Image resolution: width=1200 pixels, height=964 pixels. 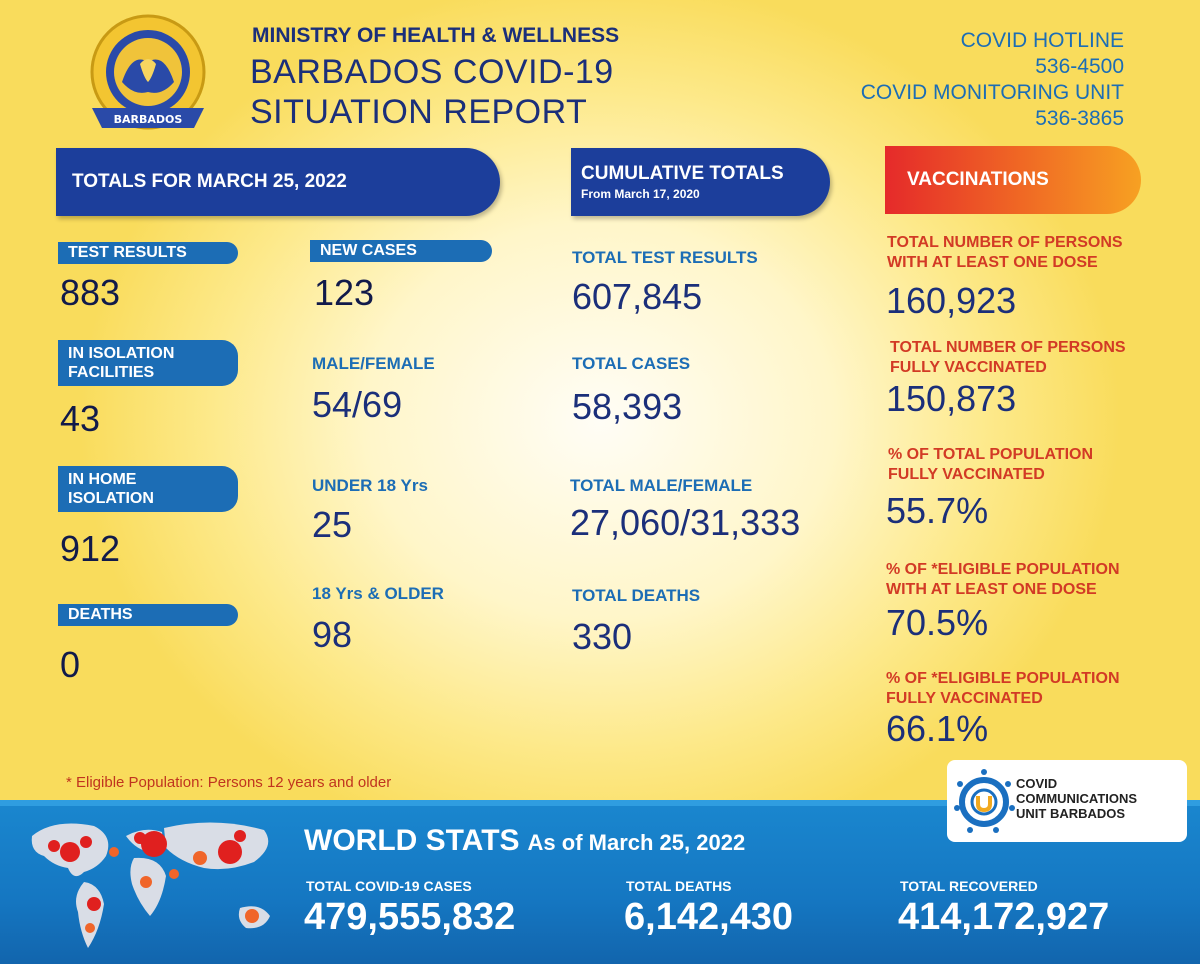 I want to click on vaccinations-banner-label: VACCINATIONS, so click(x=978, y=179).